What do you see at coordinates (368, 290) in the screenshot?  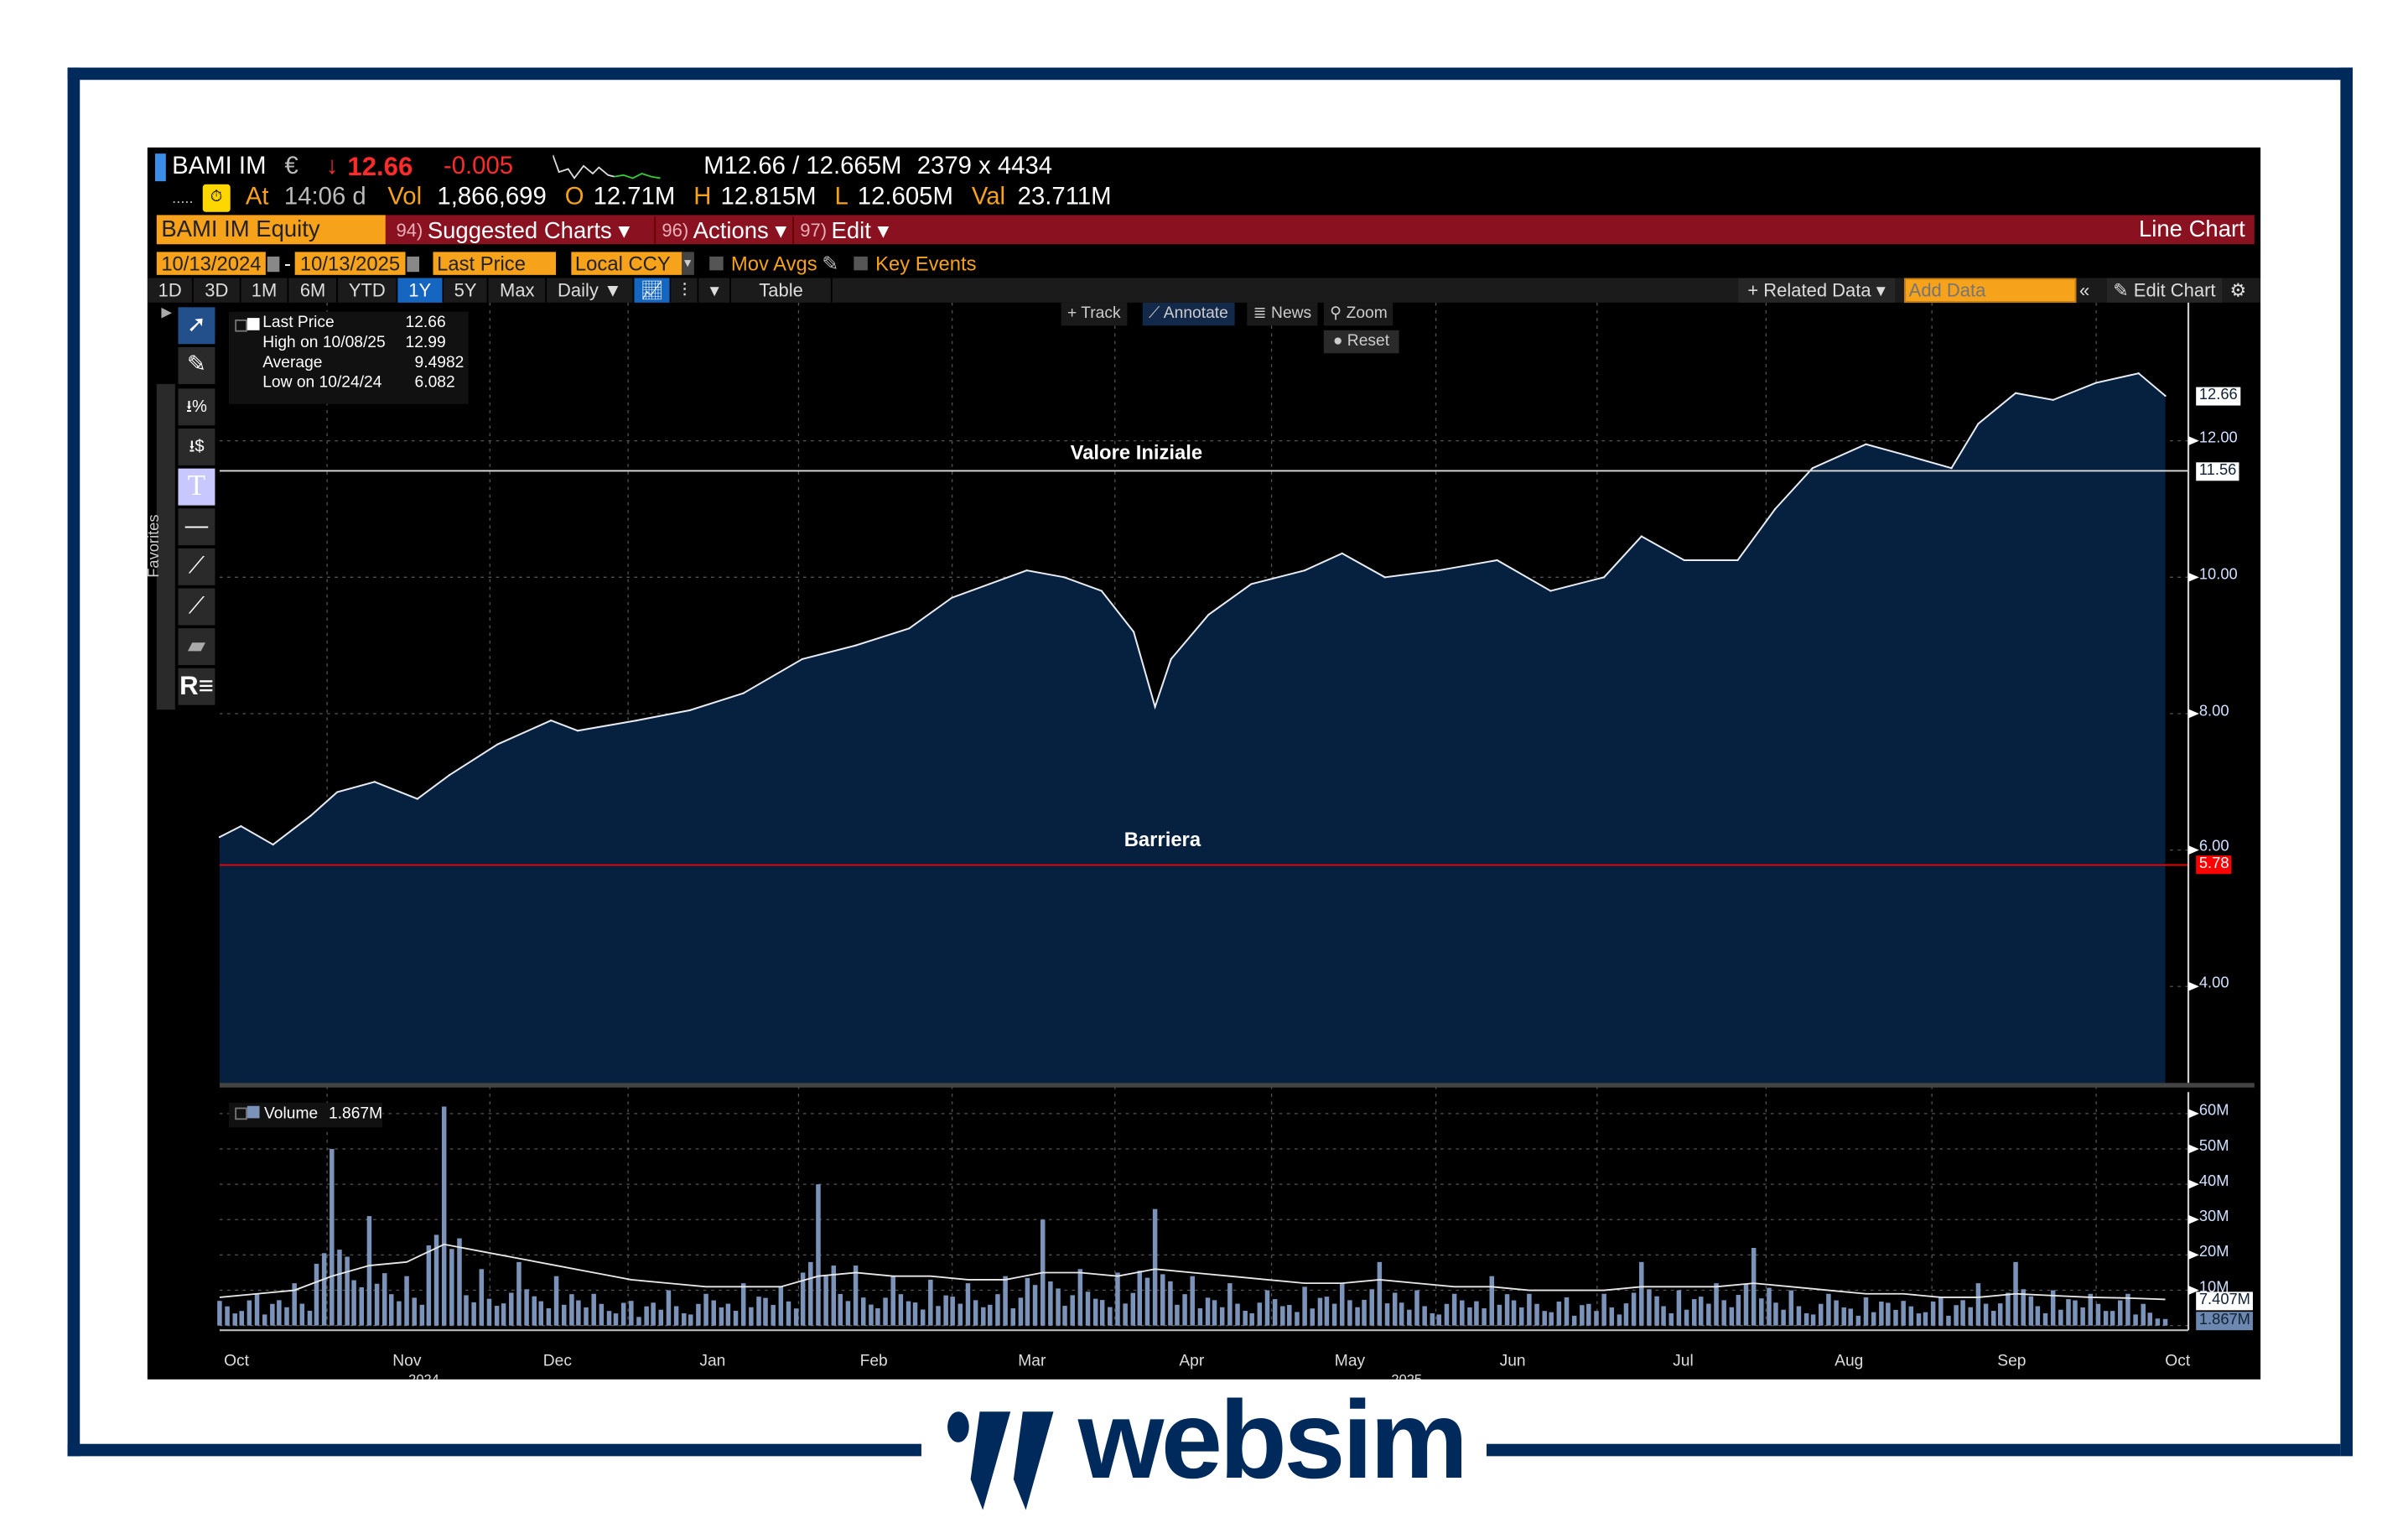 I see `period-button-ytd: YTD` at bounding box center [368, 290].